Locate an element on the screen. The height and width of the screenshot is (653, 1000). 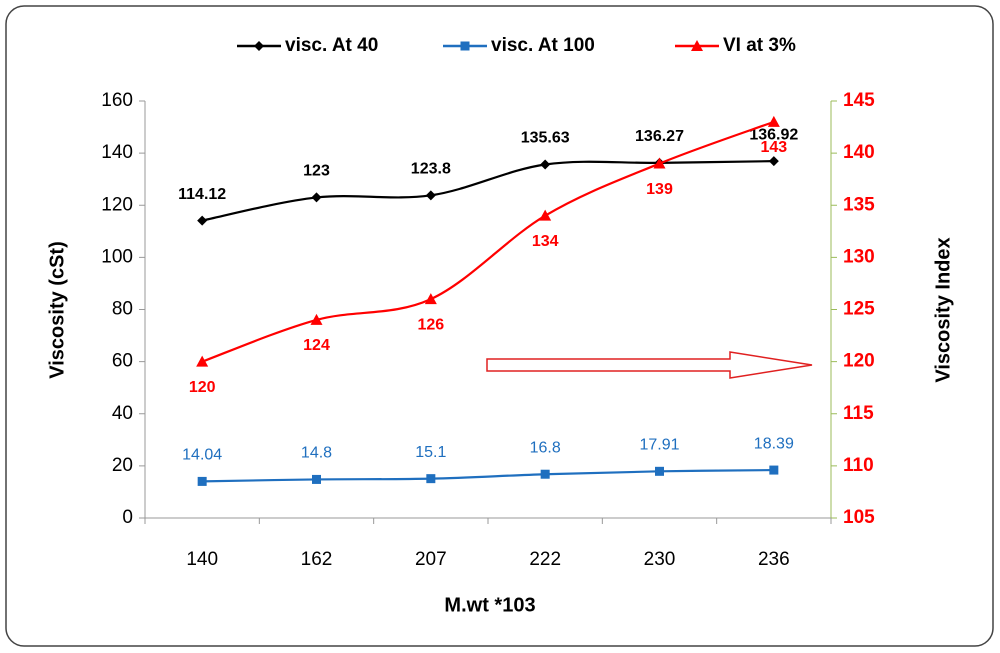
data-label: 136.92 is located at coordinates (773, 134).